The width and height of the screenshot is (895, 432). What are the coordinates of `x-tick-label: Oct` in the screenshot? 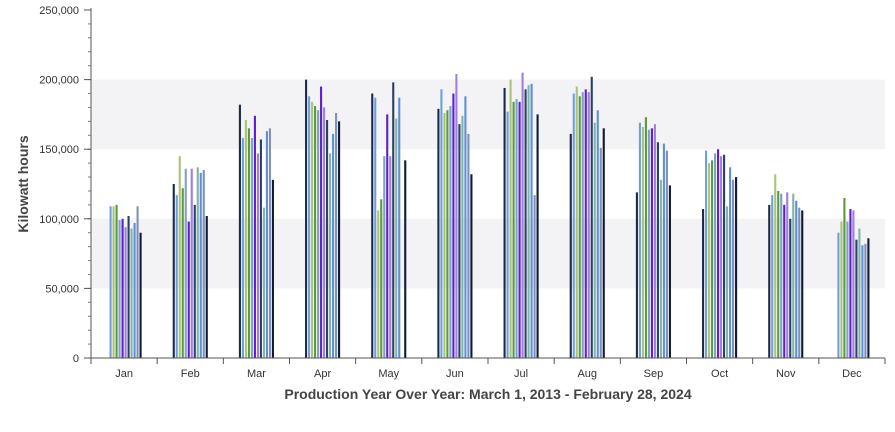 It's located at (719, 374).